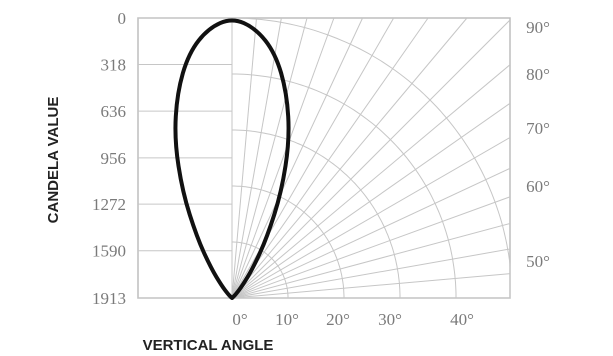 This screenshot has height=356, width=613. I want to click on bottom-angle-label: 10°, so click(287, 319).